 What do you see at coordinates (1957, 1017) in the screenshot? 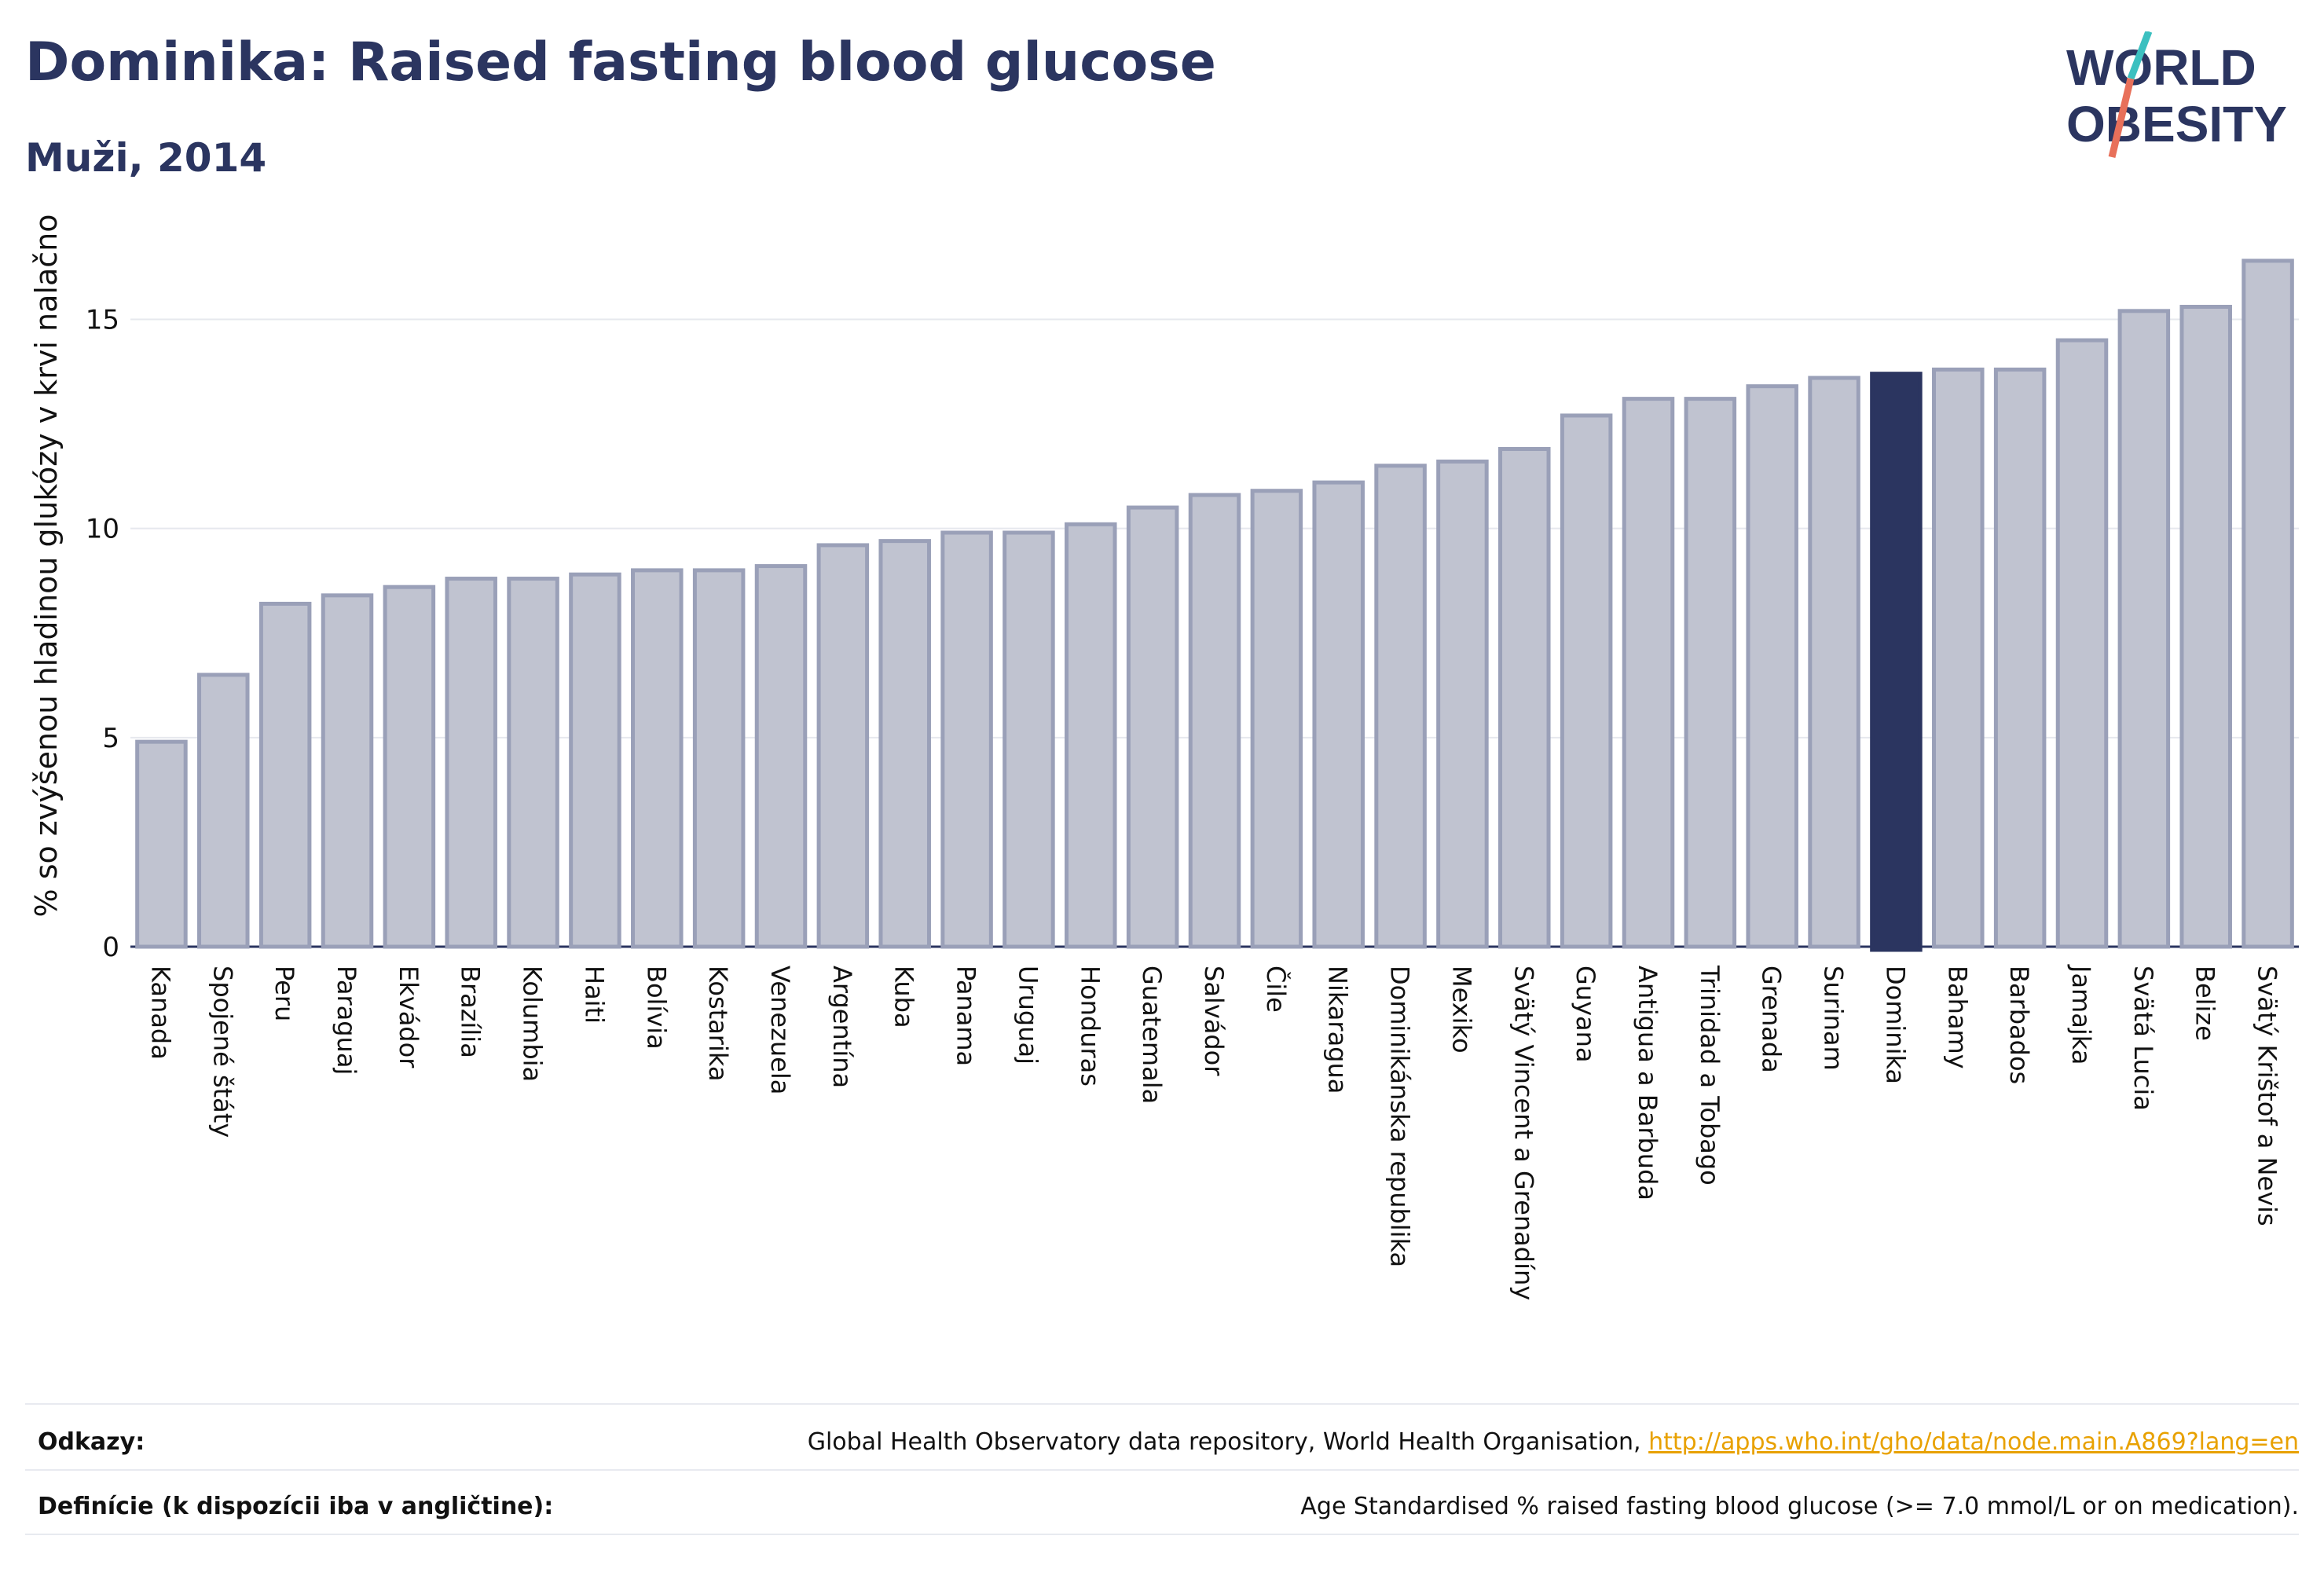
I see `x-tick-label: Bahamy` at bounding box center [1957, 1017].